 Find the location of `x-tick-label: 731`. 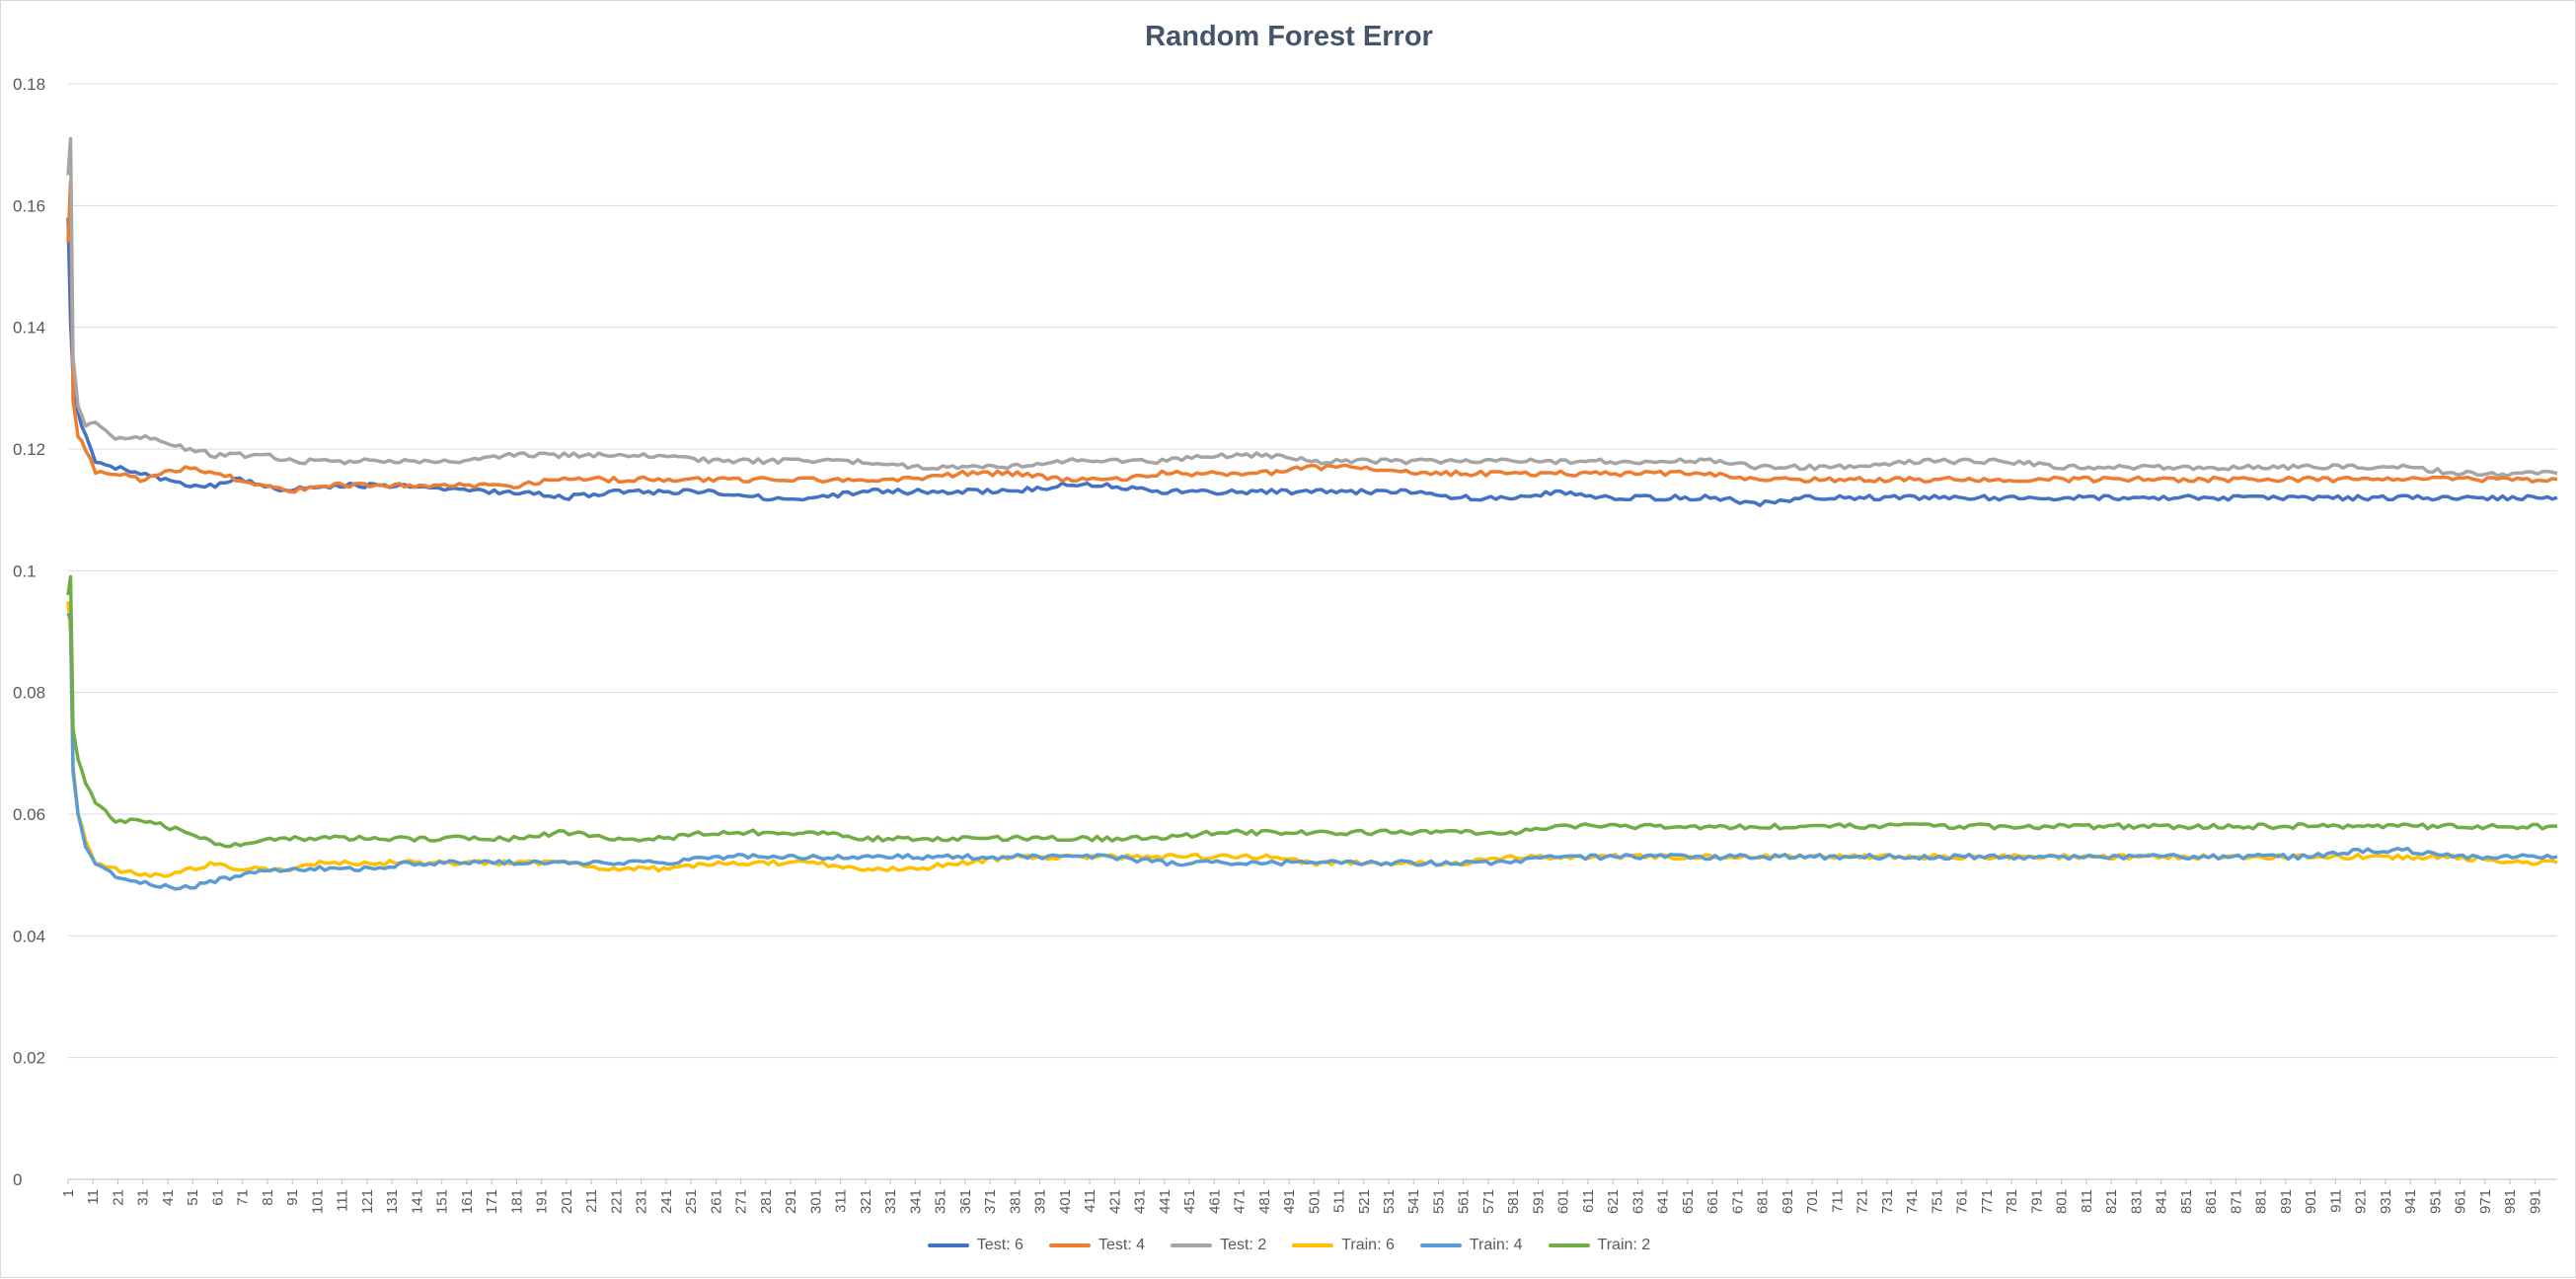

x-tick-label: 731 is located at coordinates (1887, 1201).